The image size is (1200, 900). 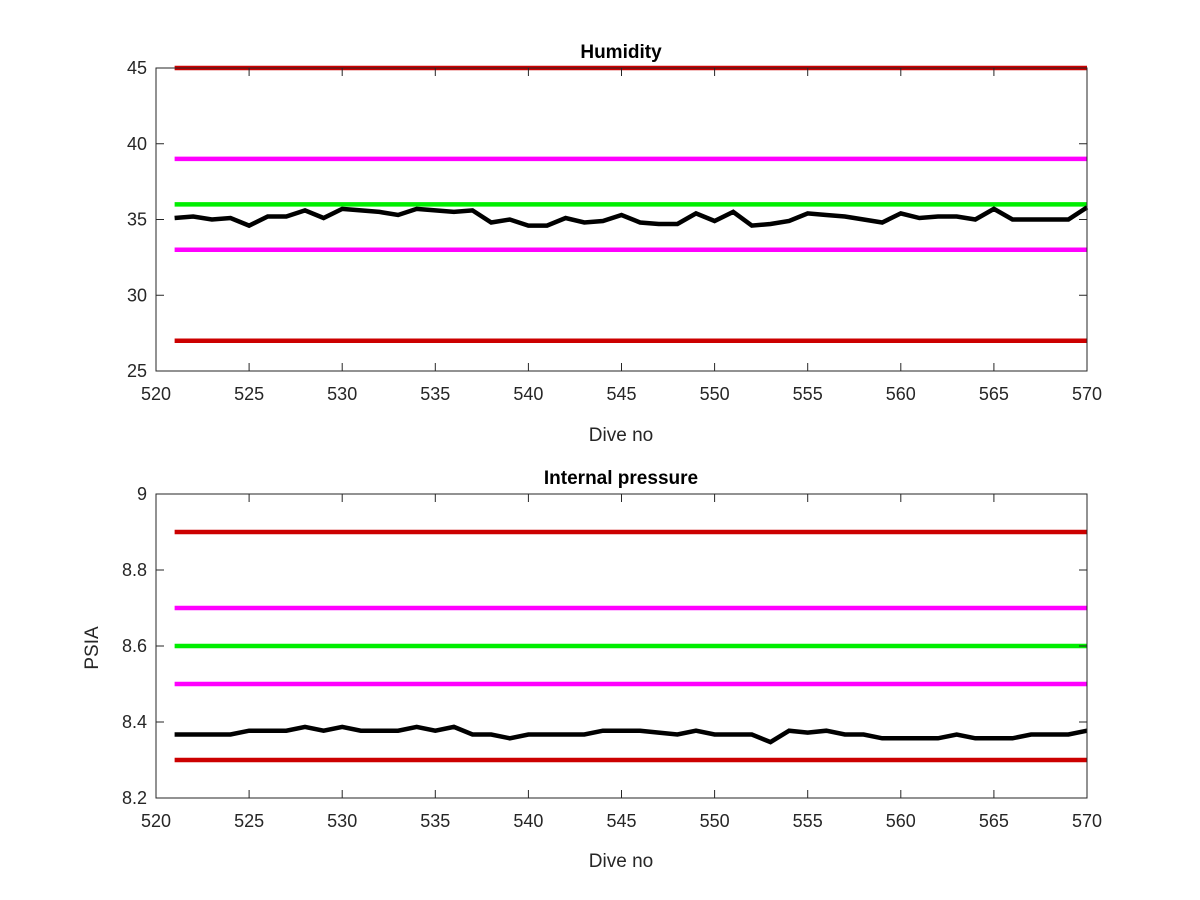 I want to click on pressure-x-tick-label: 555, so click(x=808, y=821).